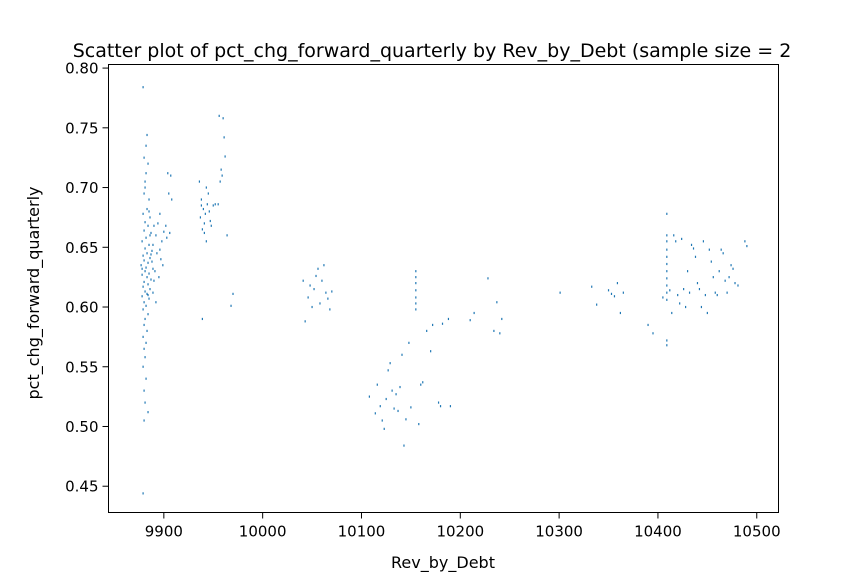 The height and width of the screenshot is (576, 864). I want to click on y-tick-label: 0.60, so click(81, 308).